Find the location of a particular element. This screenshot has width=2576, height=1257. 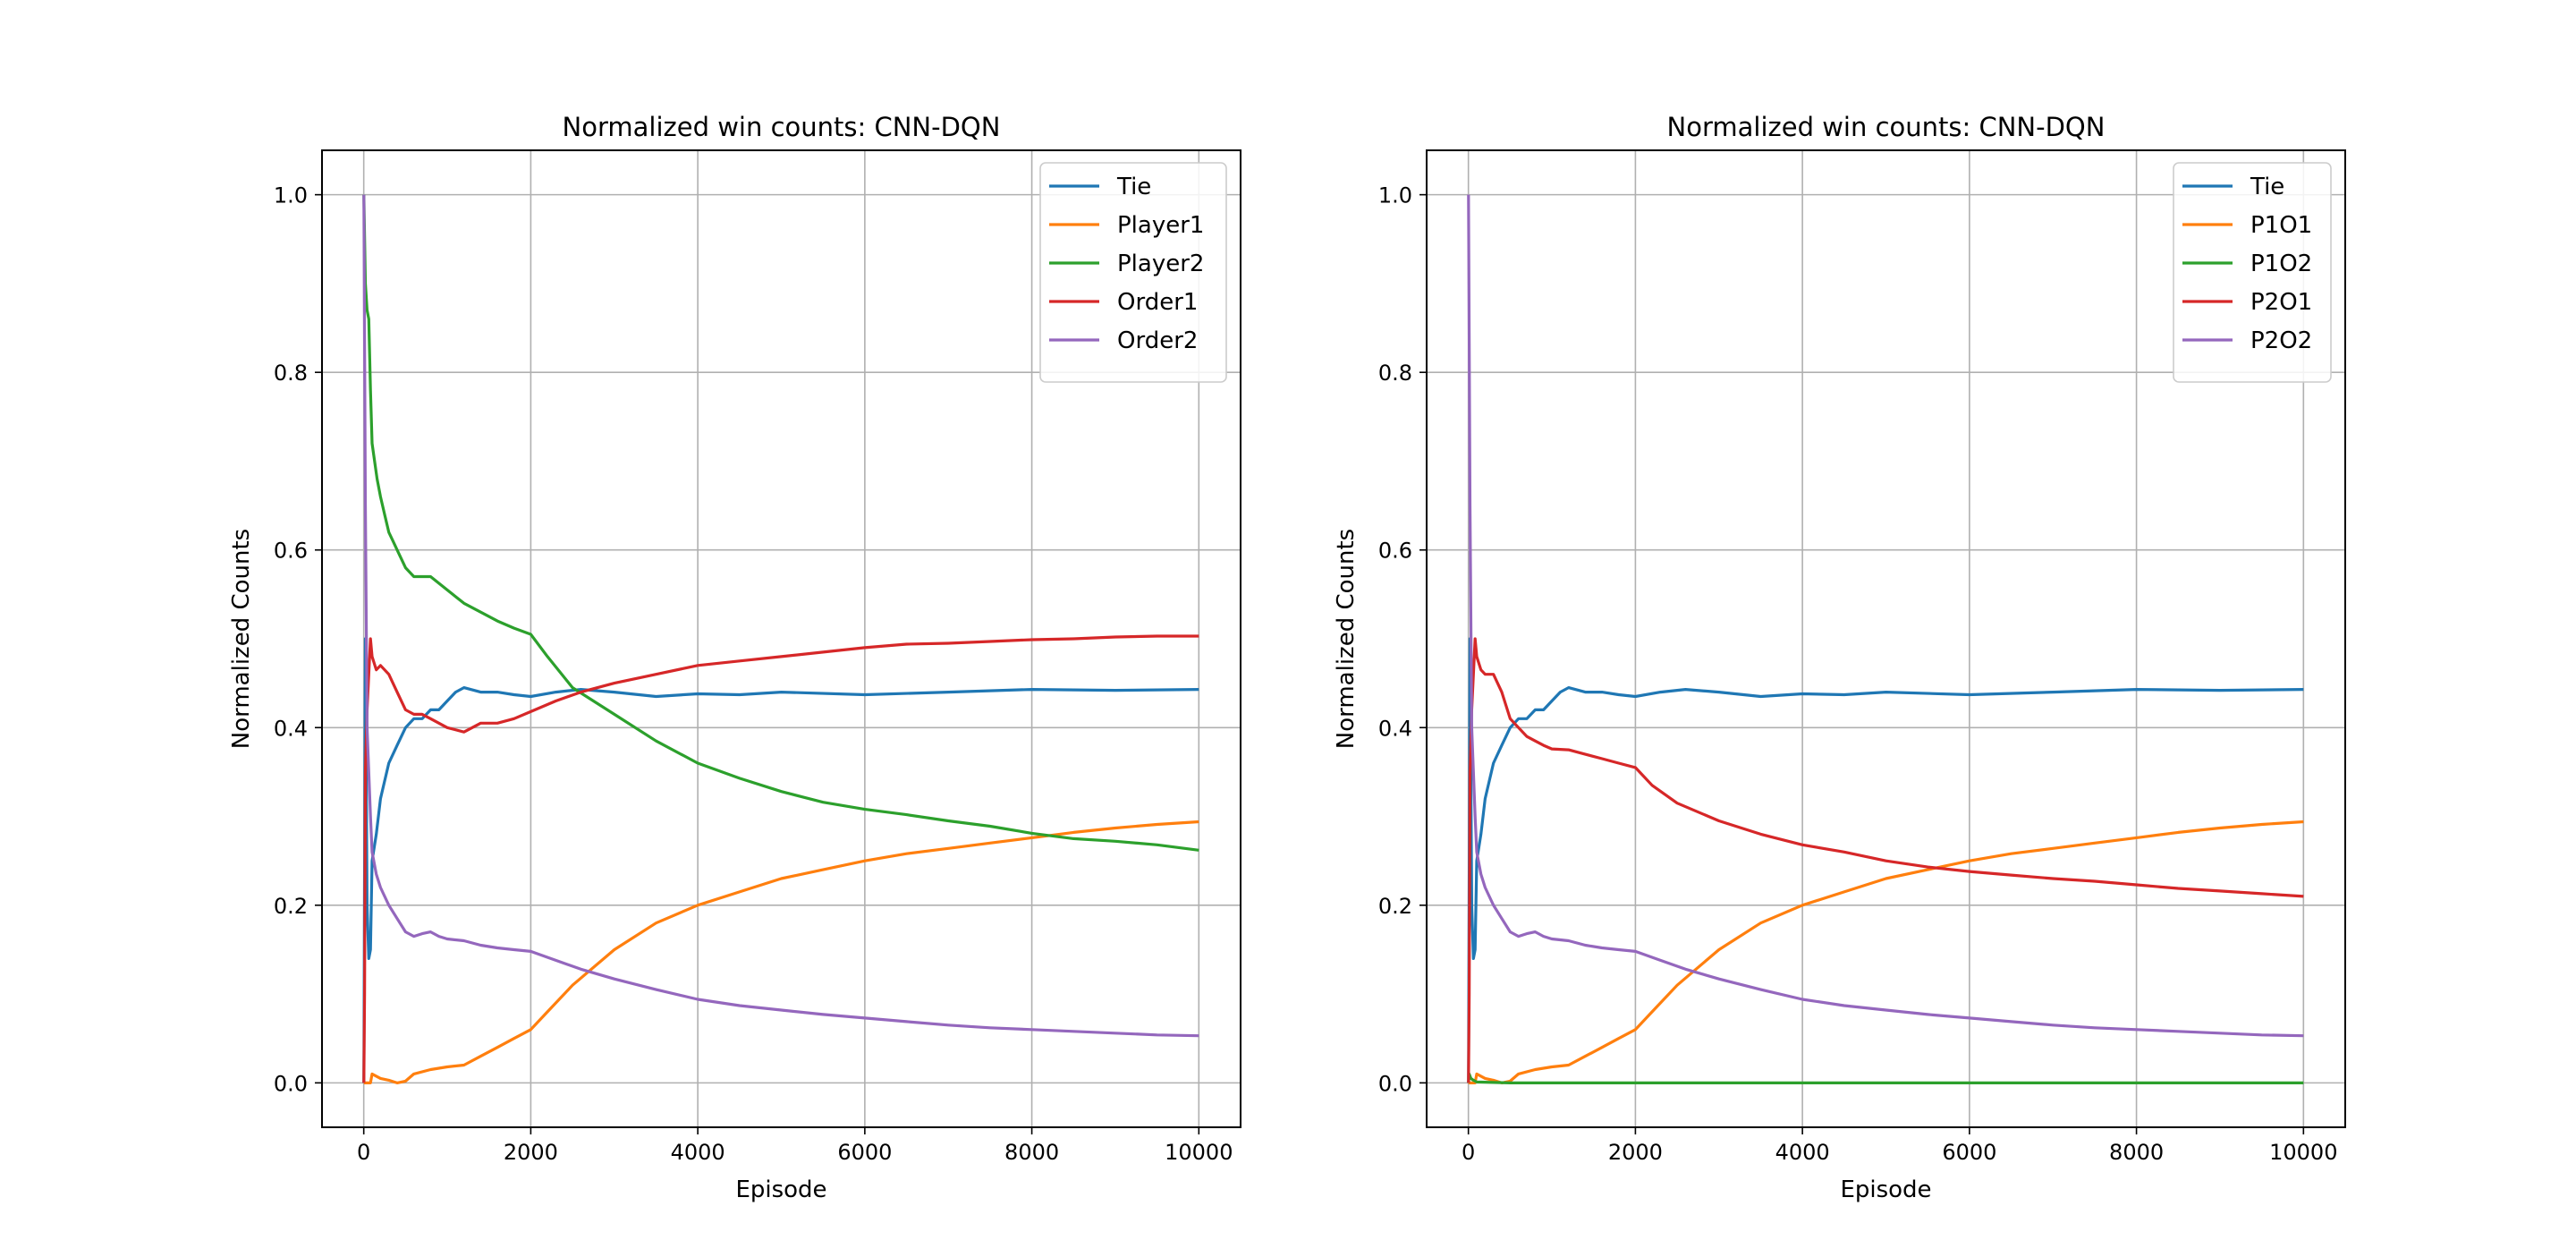

legend: Tie P1O1 P1O2 P2O1 P2O2 is located at coordinates (2252, 272).